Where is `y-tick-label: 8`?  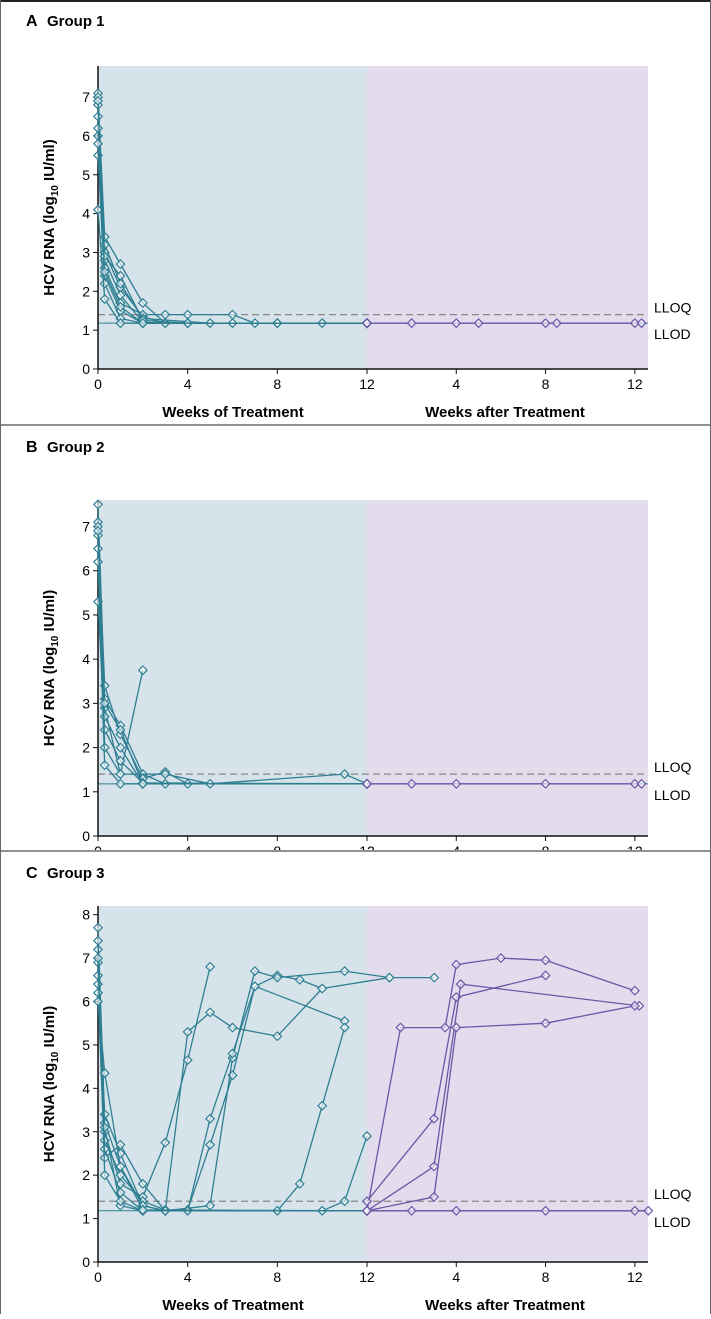 y-tick-label: 8 is located at coordinates (86, 915).